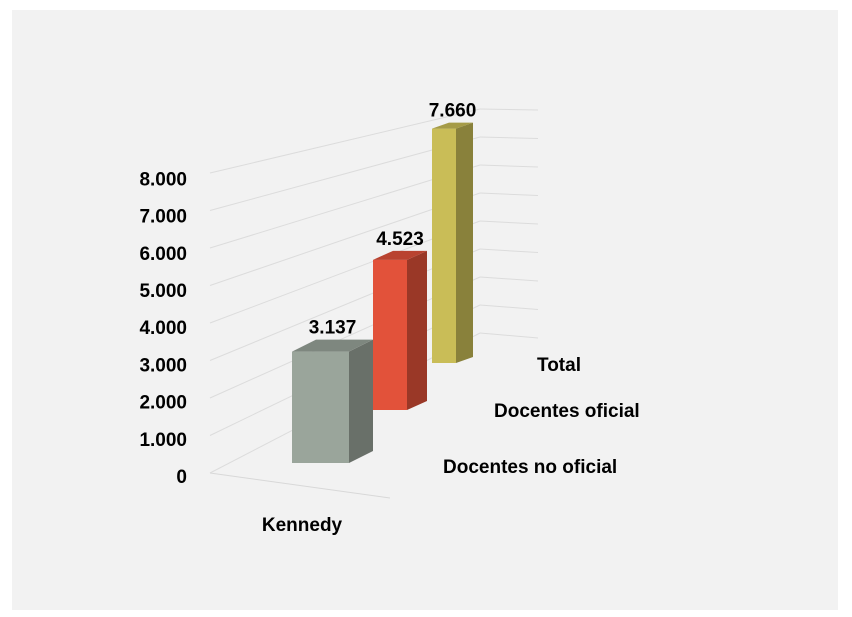  What do you see at coordinates (333, 328) in the screenshot?
I see `data-label: 3.137` at bounding box center [333, 328].